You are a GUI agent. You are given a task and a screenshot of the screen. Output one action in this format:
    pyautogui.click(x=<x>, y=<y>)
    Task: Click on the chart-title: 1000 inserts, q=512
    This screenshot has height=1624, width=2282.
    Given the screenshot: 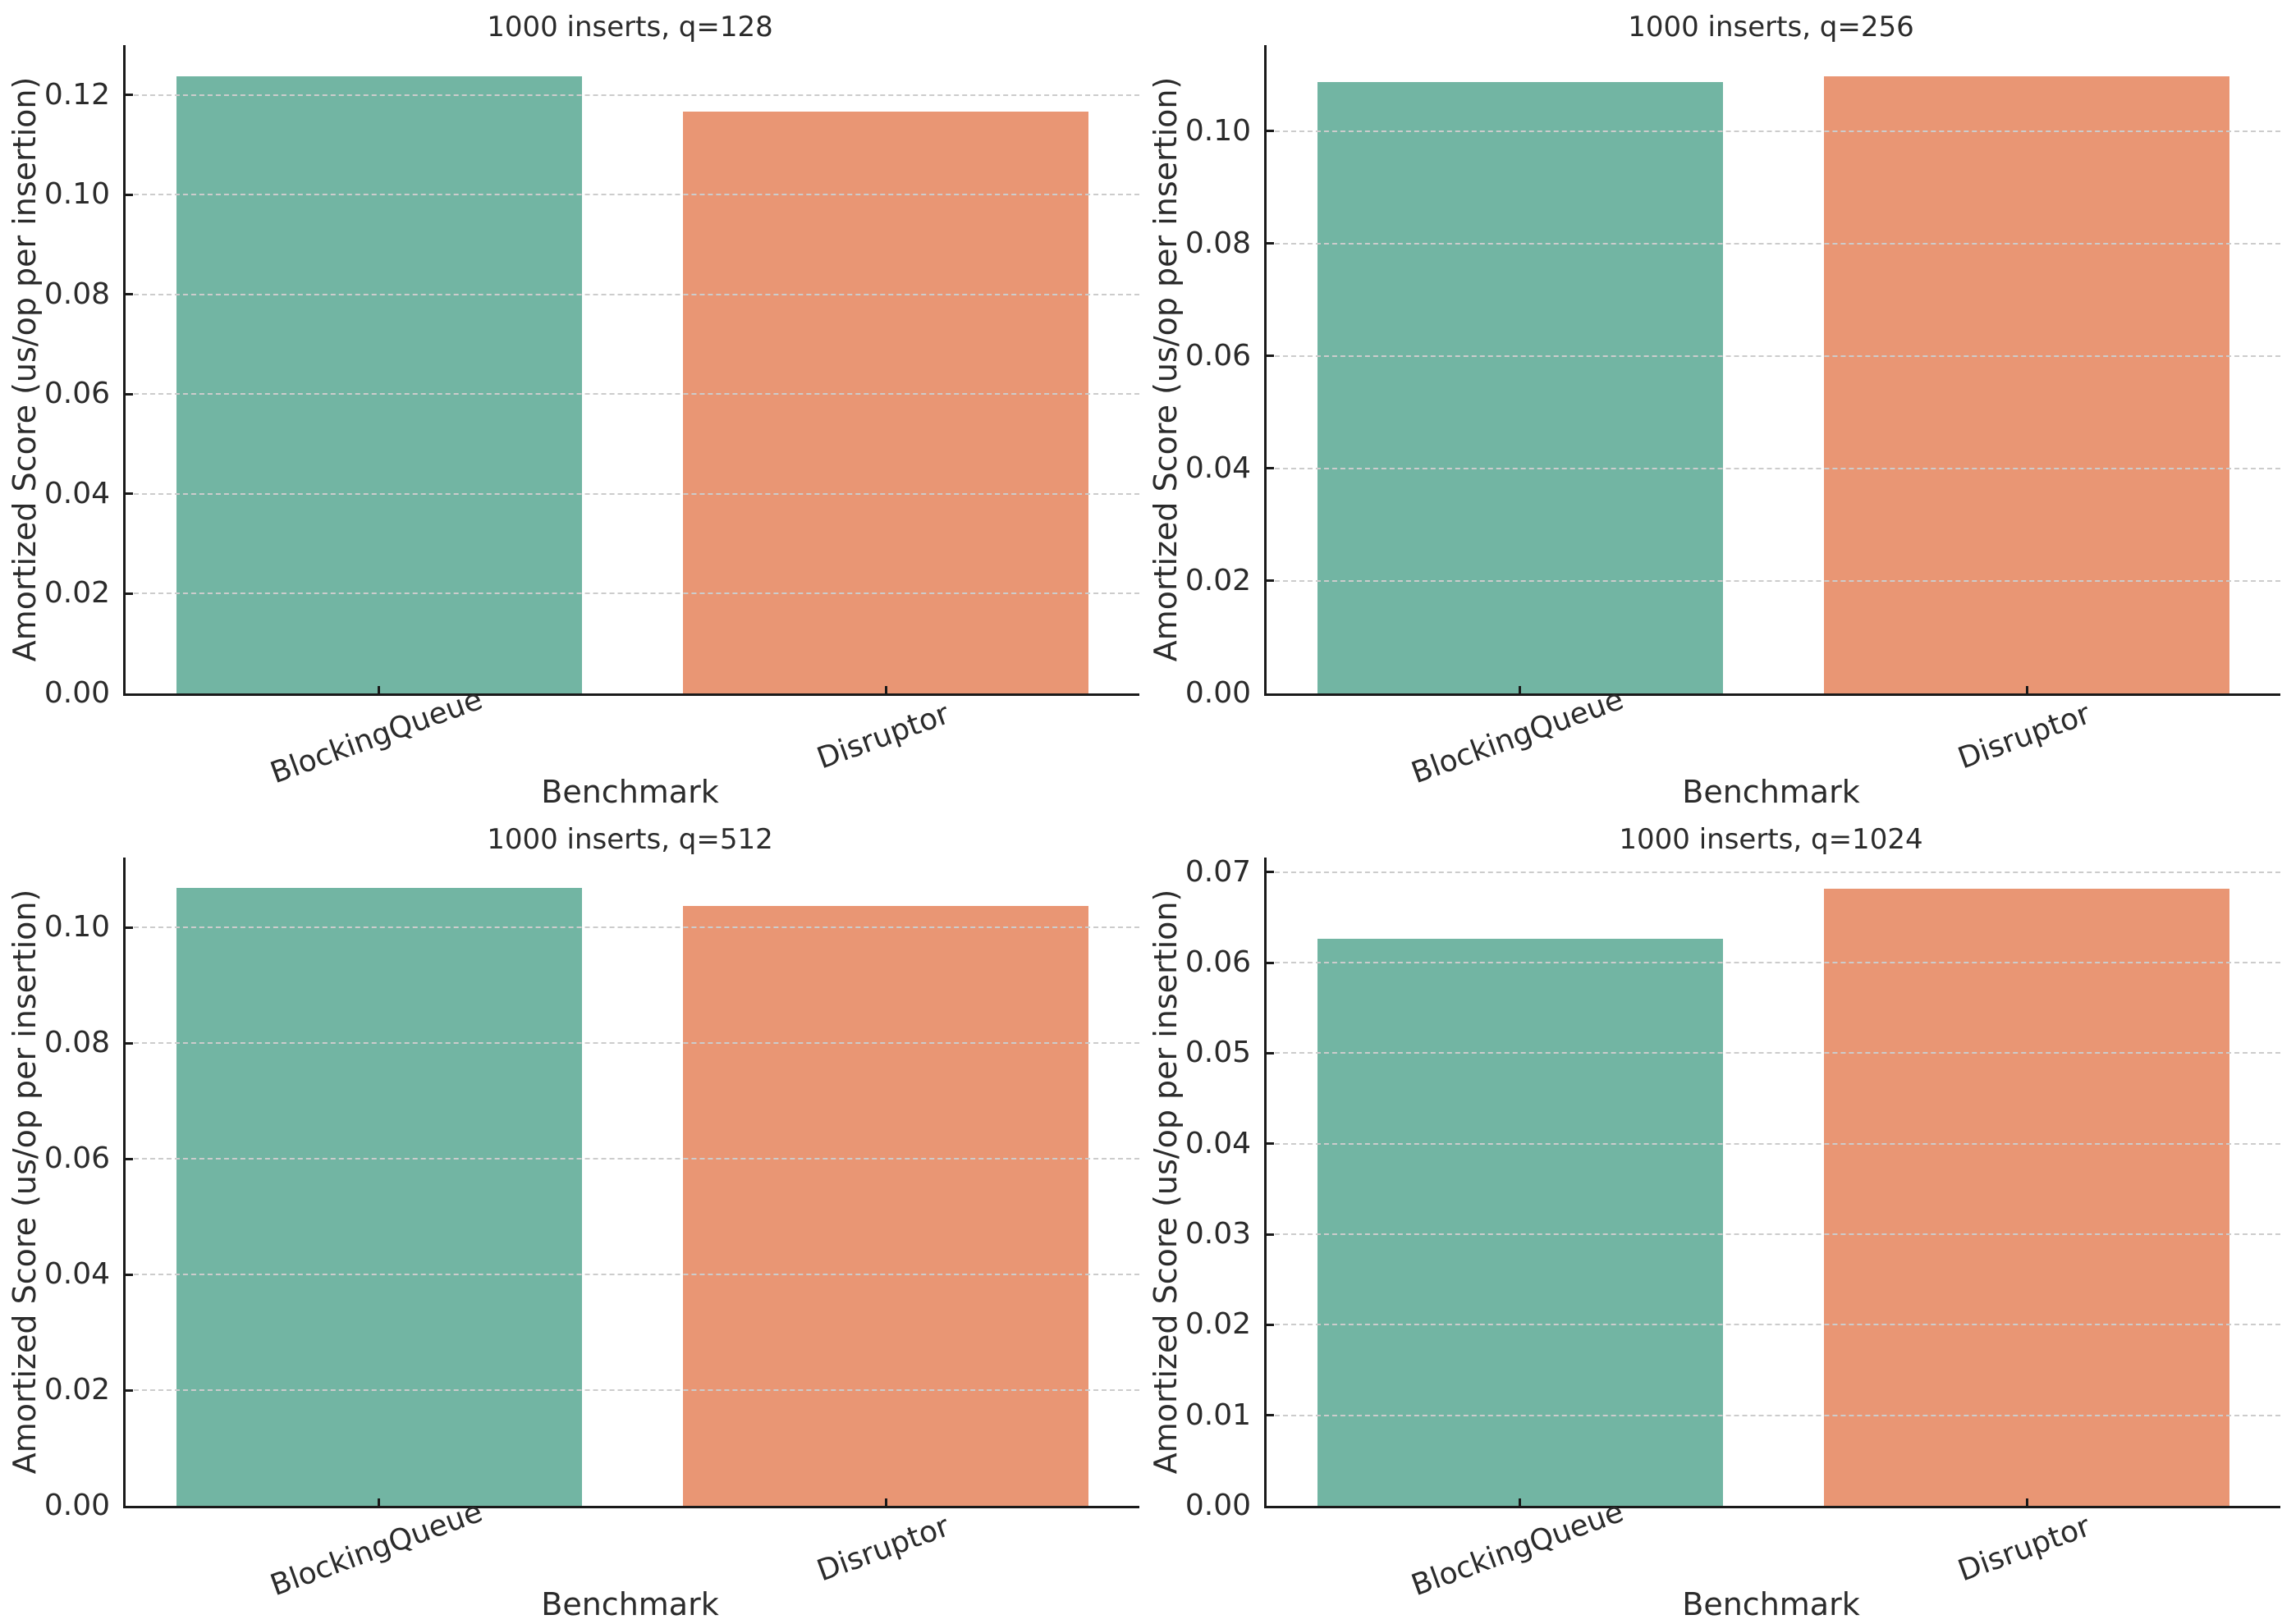 What is the action you would take?
    pyautogui.click(x=630, y=839)
    